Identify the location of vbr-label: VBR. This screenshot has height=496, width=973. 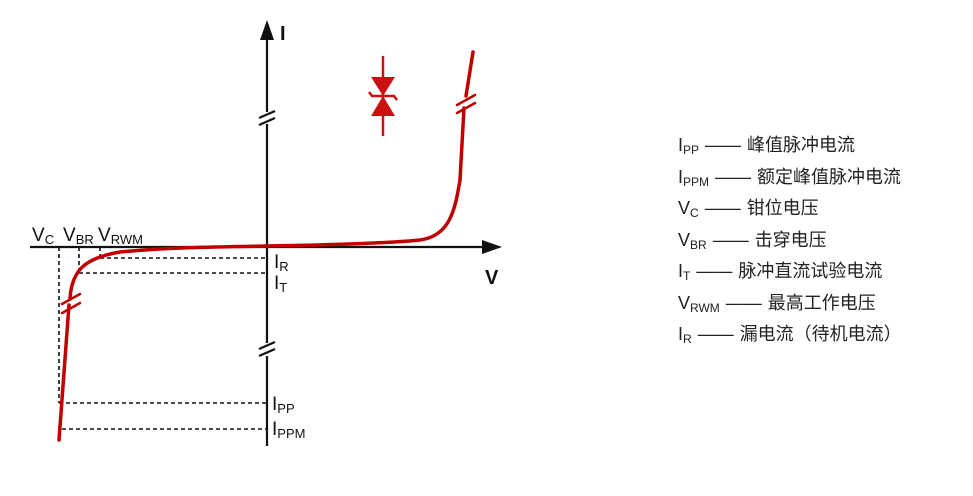
(78, 236).